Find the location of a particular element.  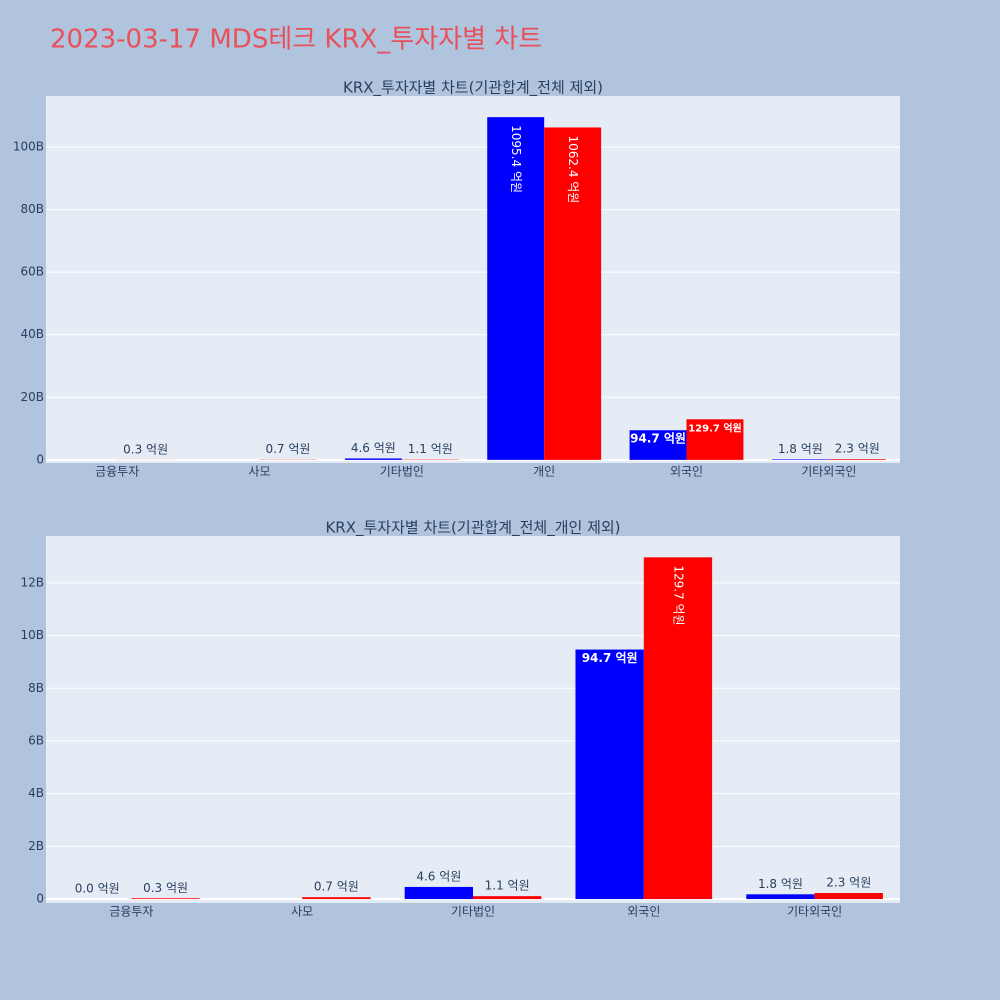

y-tick-label: 12B is located at coordinates (32, 582).